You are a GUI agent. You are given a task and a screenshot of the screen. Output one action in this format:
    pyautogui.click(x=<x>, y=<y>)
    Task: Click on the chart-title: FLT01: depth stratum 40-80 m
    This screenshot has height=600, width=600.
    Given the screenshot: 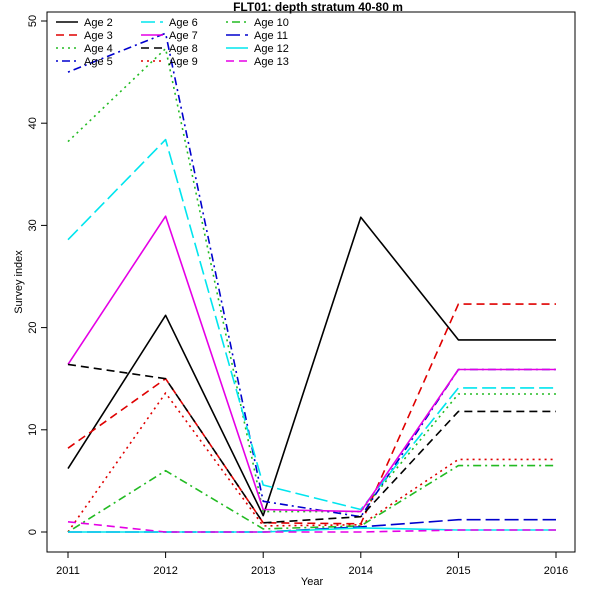 What is the action you would take?
    pyautogui.click(x=318, y=7)
    